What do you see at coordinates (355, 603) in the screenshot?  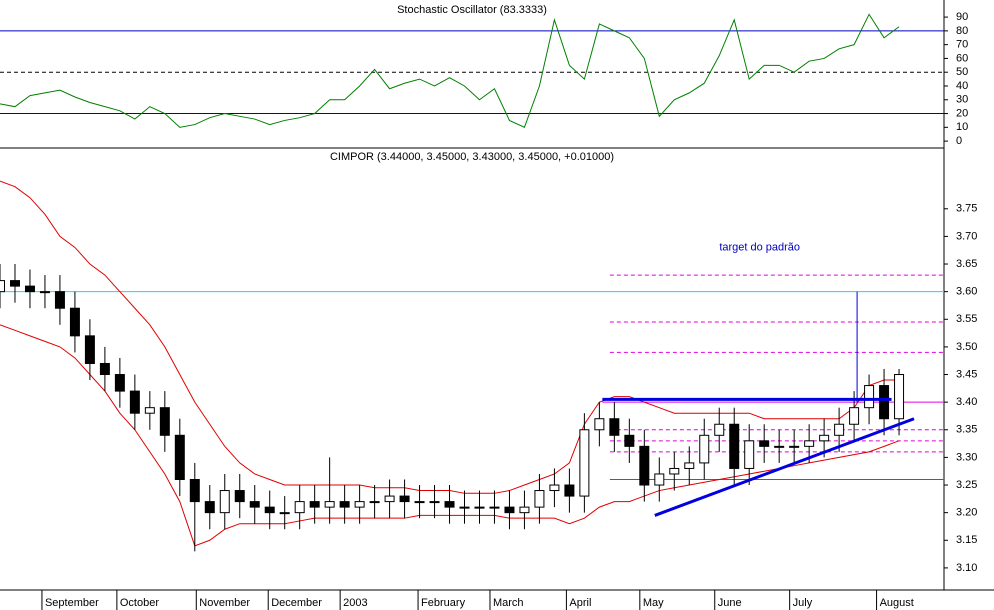 I see `x-tick-label: 2003` at bounding box center [355, 603].